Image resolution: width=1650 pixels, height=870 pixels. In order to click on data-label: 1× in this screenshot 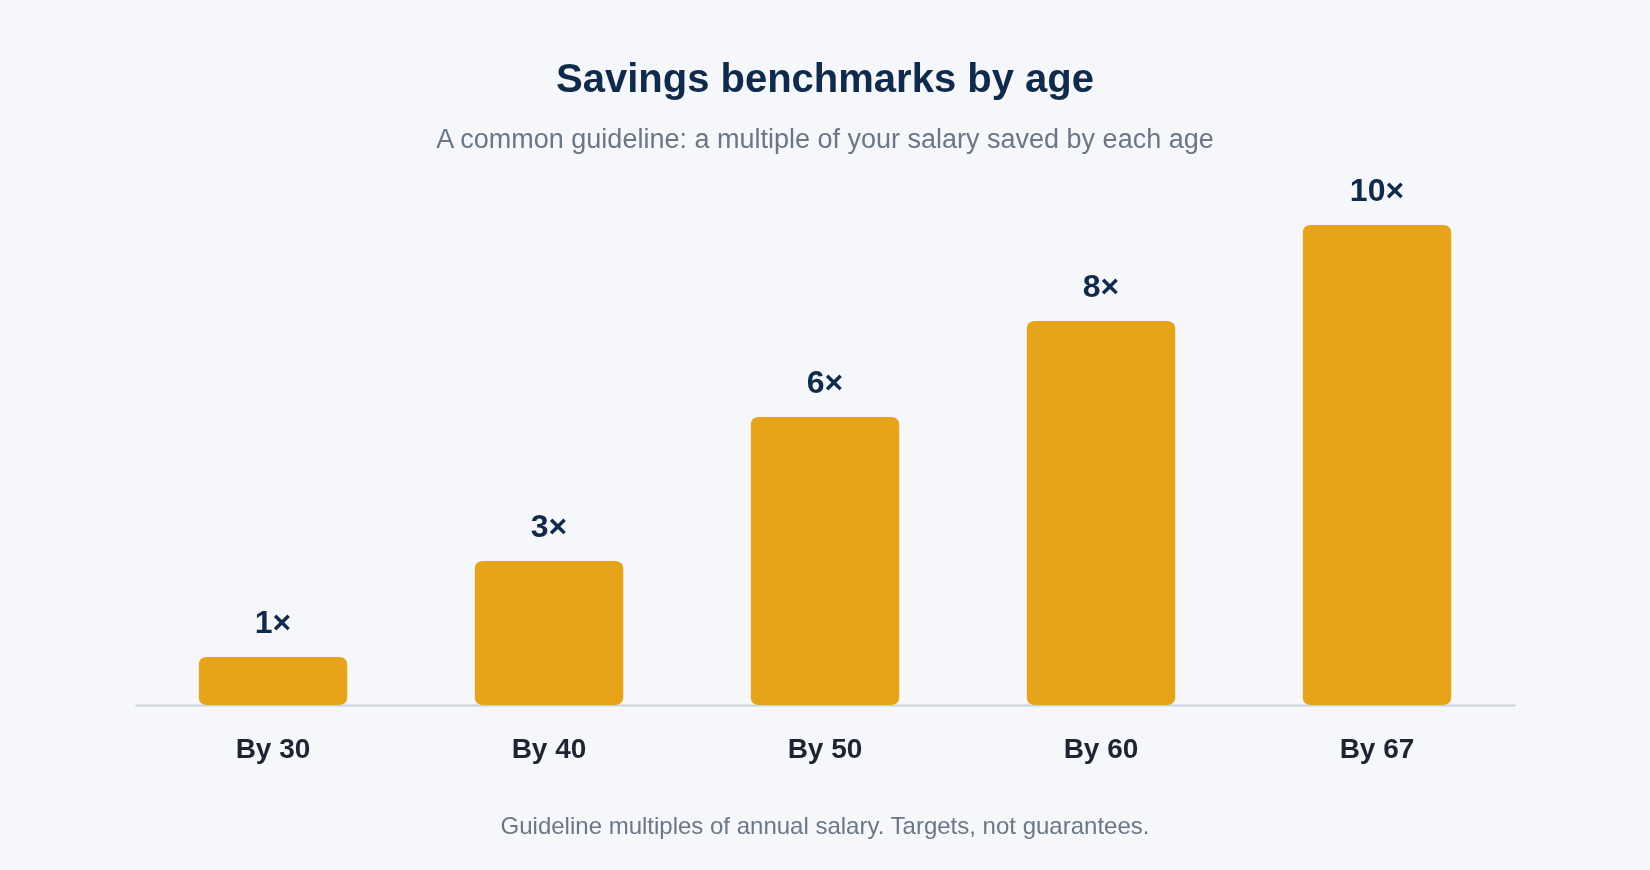, I will do `click(273, 622)`.